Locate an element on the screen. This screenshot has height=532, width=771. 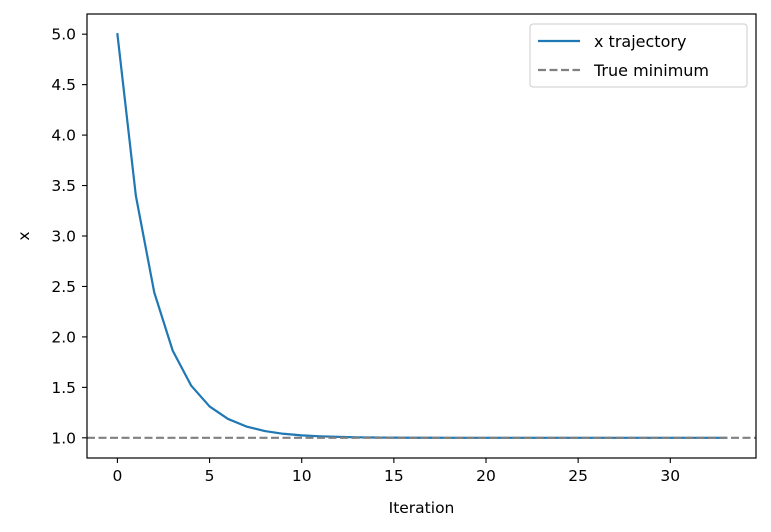
legend: x trajectory True minimum is located at coordinates (638, 55).